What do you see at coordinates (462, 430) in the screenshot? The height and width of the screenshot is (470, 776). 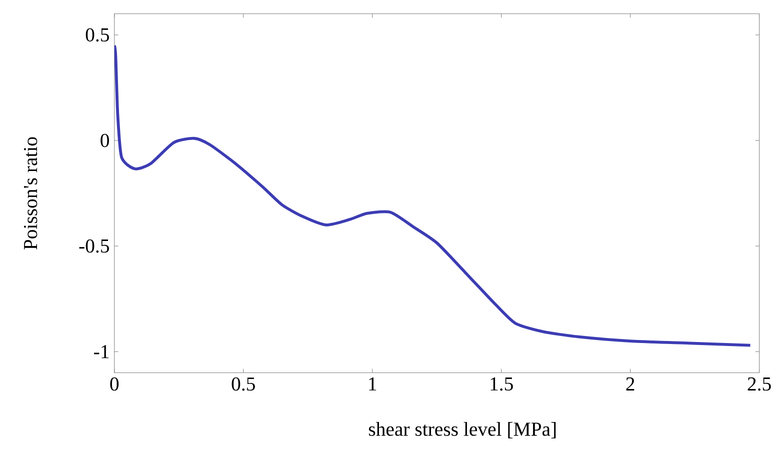 I see `x-axis-title: shear stress level [MPa]` at bounding box center [462, 430].